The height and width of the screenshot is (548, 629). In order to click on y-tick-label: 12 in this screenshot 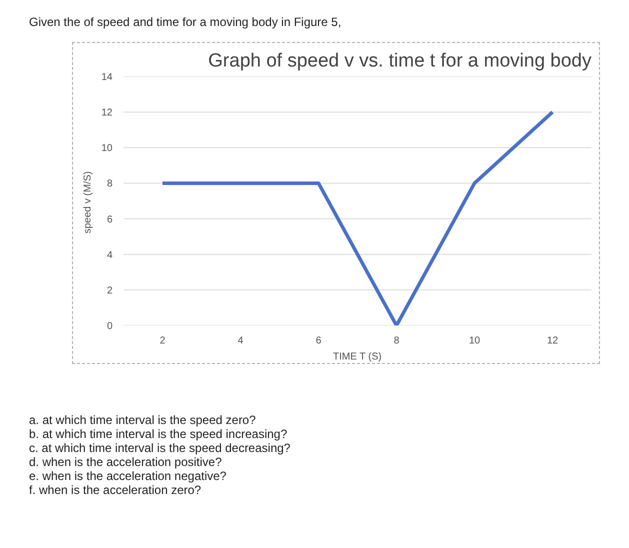, I will do `click(107, 113)`.